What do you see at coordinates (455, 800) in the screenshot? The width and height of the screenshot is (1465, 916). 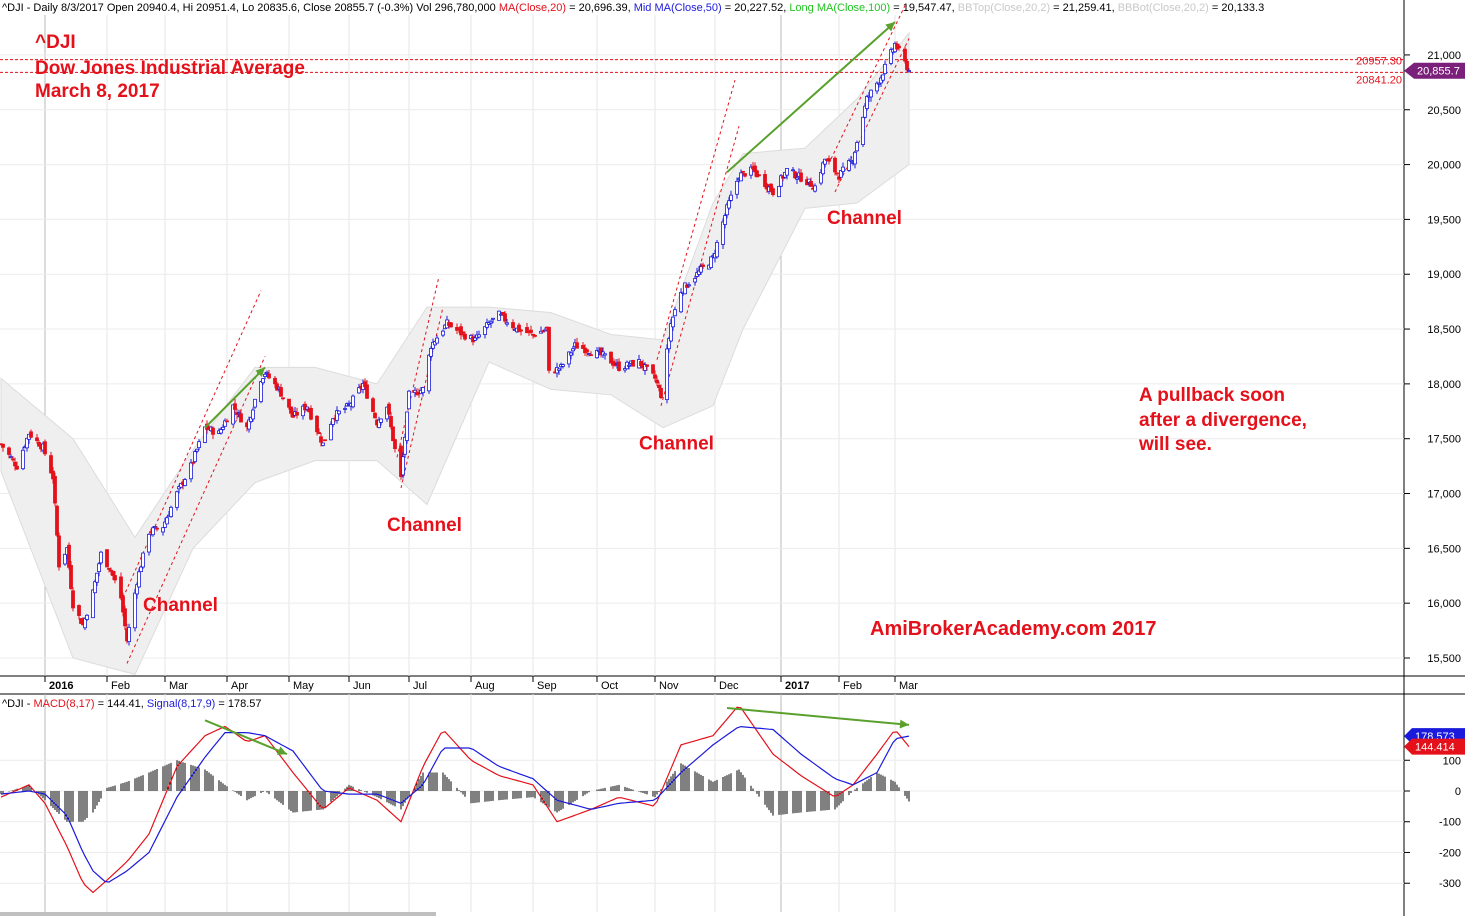 I see `macd-lines` at bounding box center [455, 800].